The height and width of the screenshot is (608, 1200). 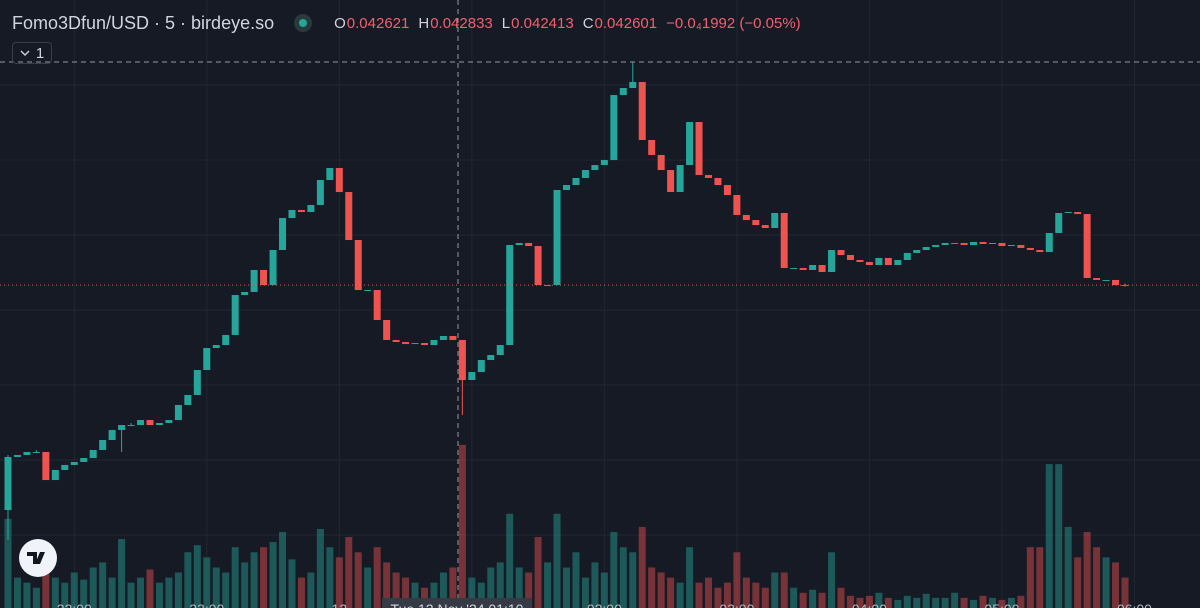 I want to click on x-tick-label: 05:00, so click(x=1001, y=604).